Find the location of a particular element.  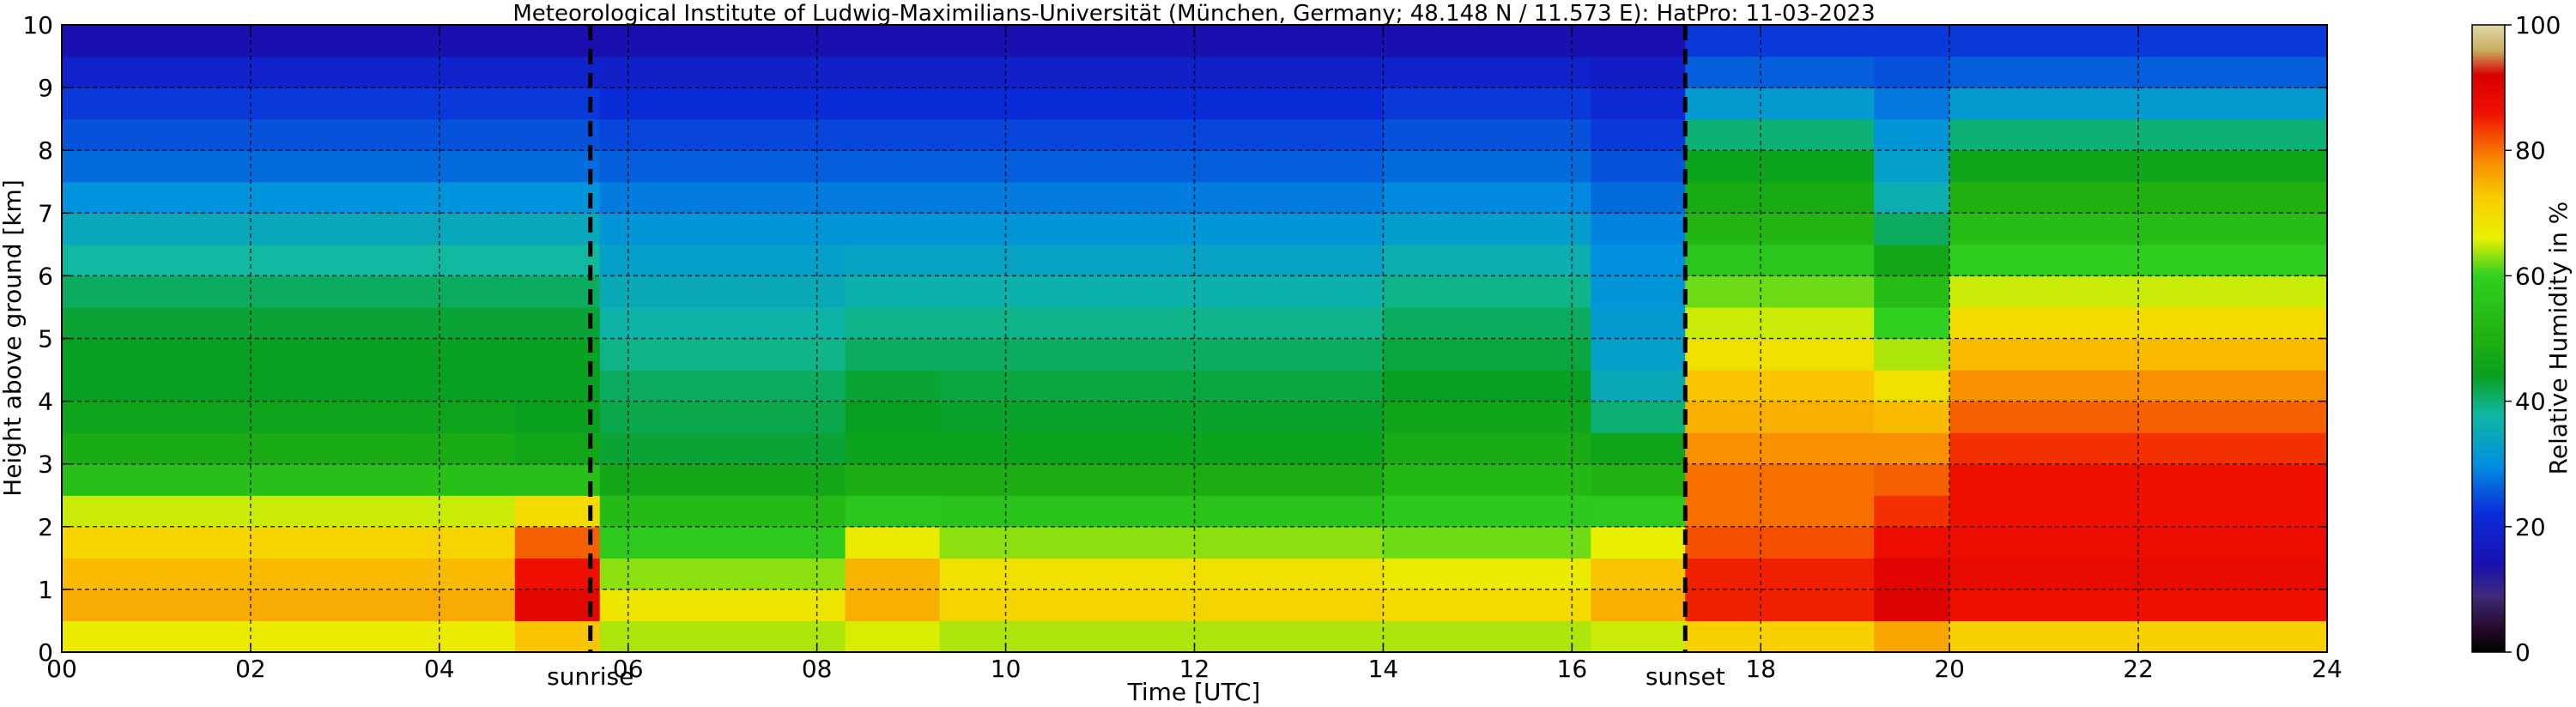

x-tick-label: 18 is located at coordinates (1760, 669).